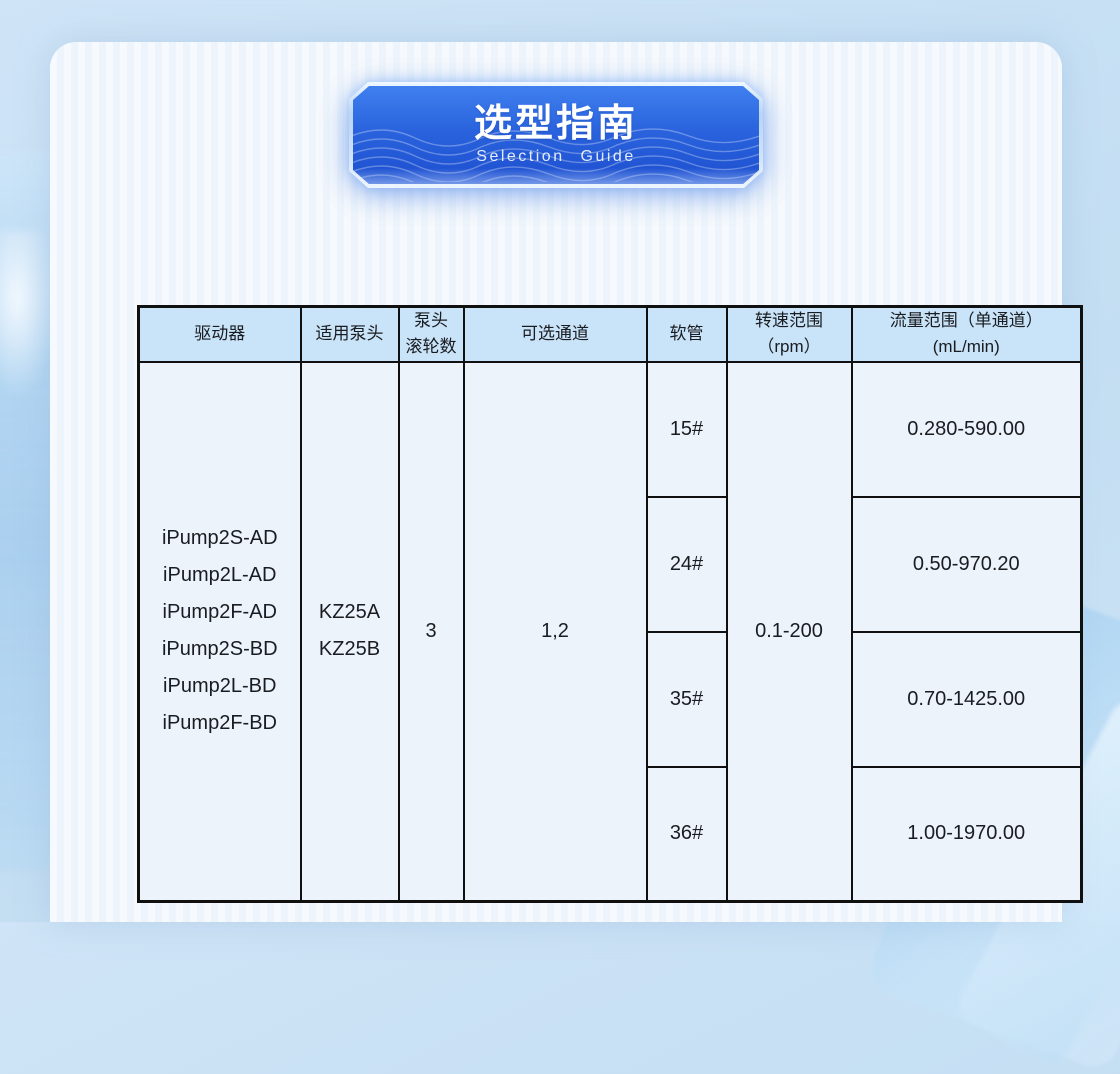  Describe the element at coordinates (966, 429) in the screenshot. I see `flow-range-cell: 0.280-590.00` at that location.